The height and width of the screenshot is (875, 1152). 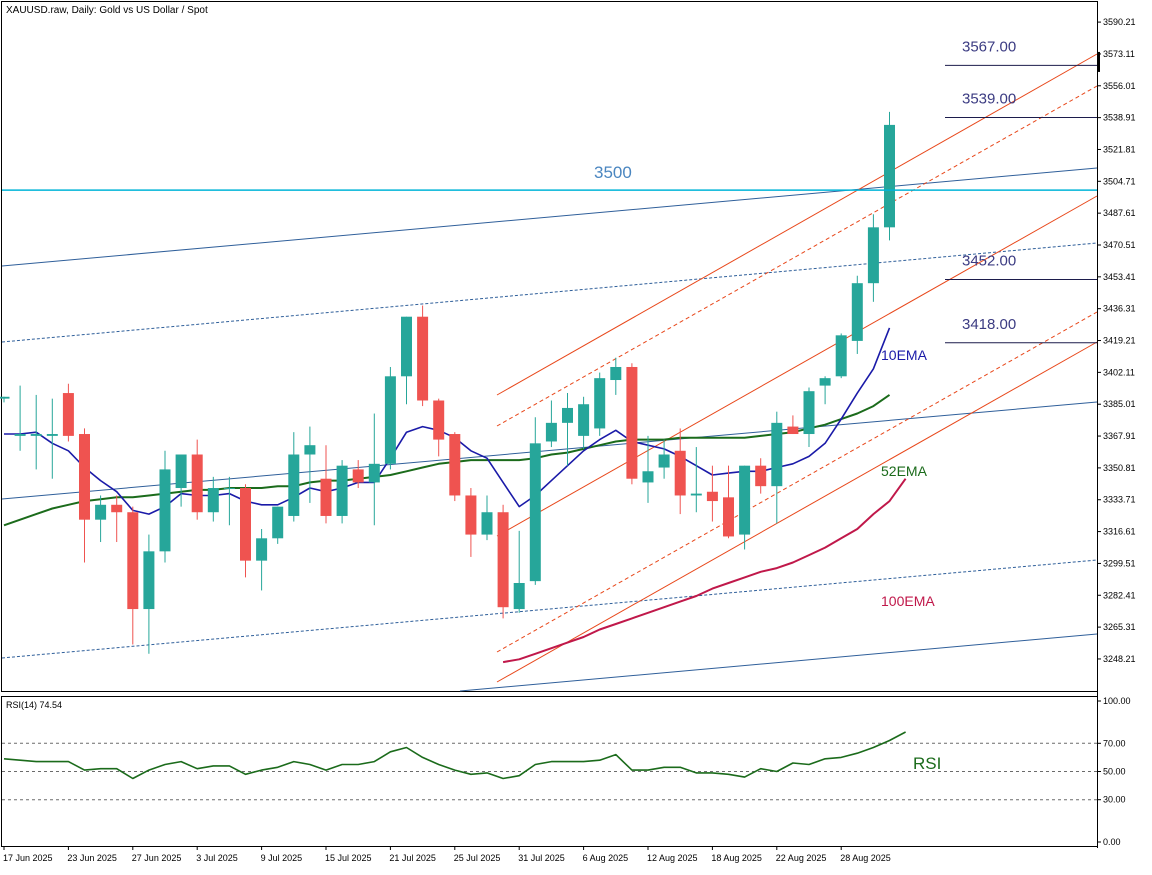 I want to click on price-tick-label: 3385.01, so click(x=1119, y=404).